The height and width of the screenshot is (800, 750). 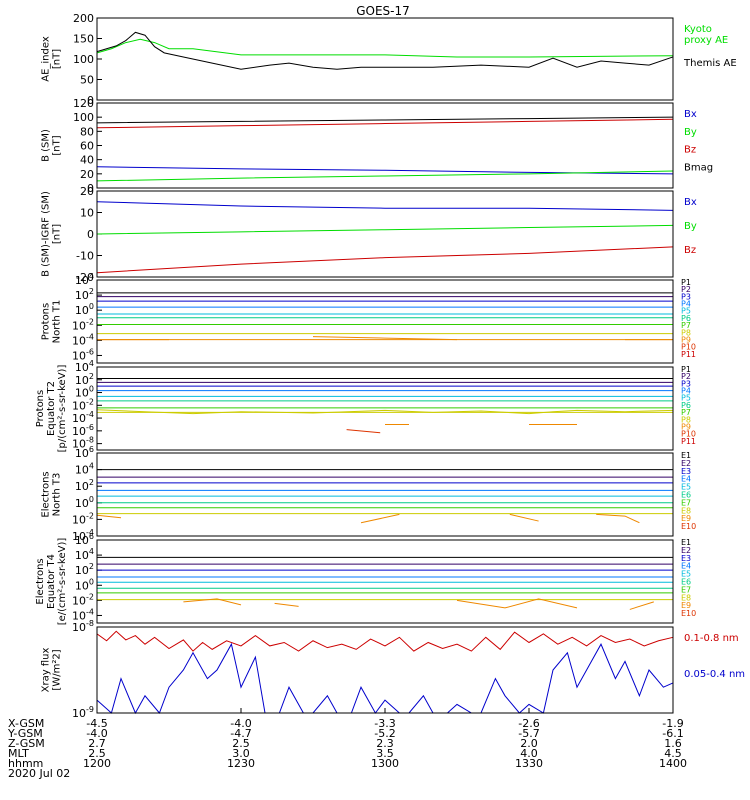 I want to click on ytick-label: 150, so click(x=83, y=39).